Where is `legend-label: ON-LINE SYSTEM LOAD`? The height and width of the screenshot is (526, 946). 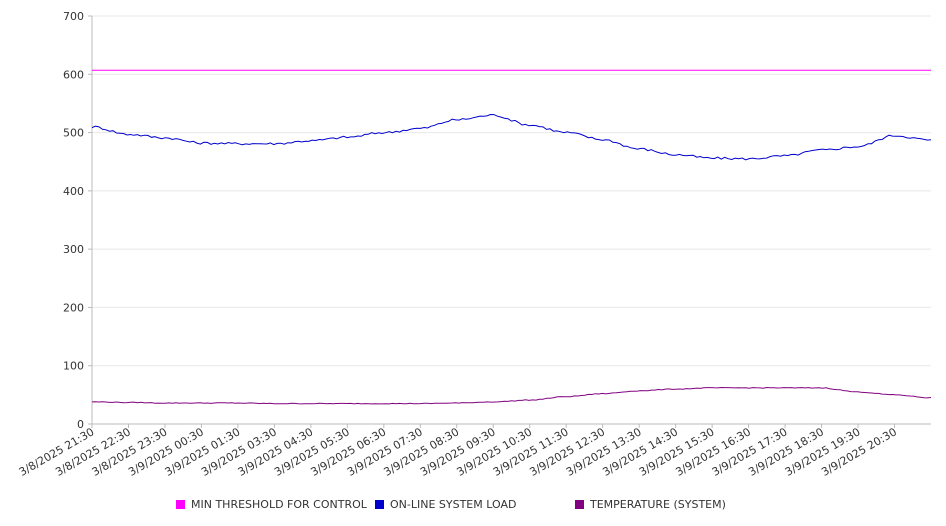
legend-label: ON-LINE SYSTEM LOAD is located at coordinates (453, 504).